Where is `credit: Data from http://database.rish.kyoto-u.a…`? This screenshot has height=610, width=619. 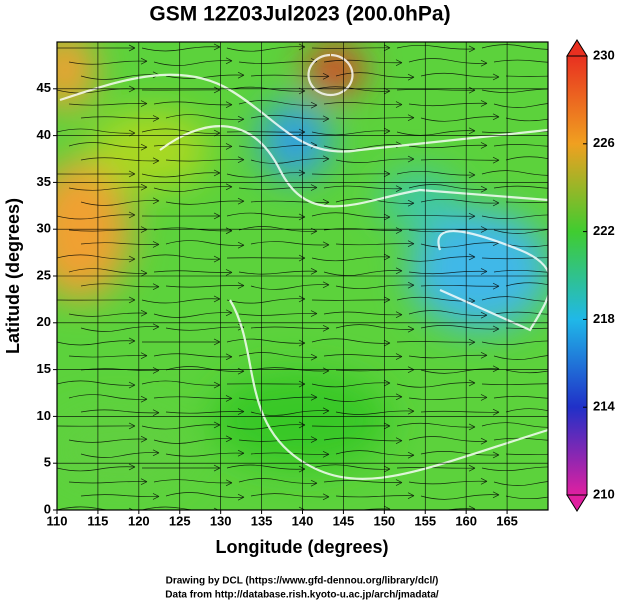
credit: Data from http://database.rish.kyoto-u.a… is located at coordinates (302, 595).